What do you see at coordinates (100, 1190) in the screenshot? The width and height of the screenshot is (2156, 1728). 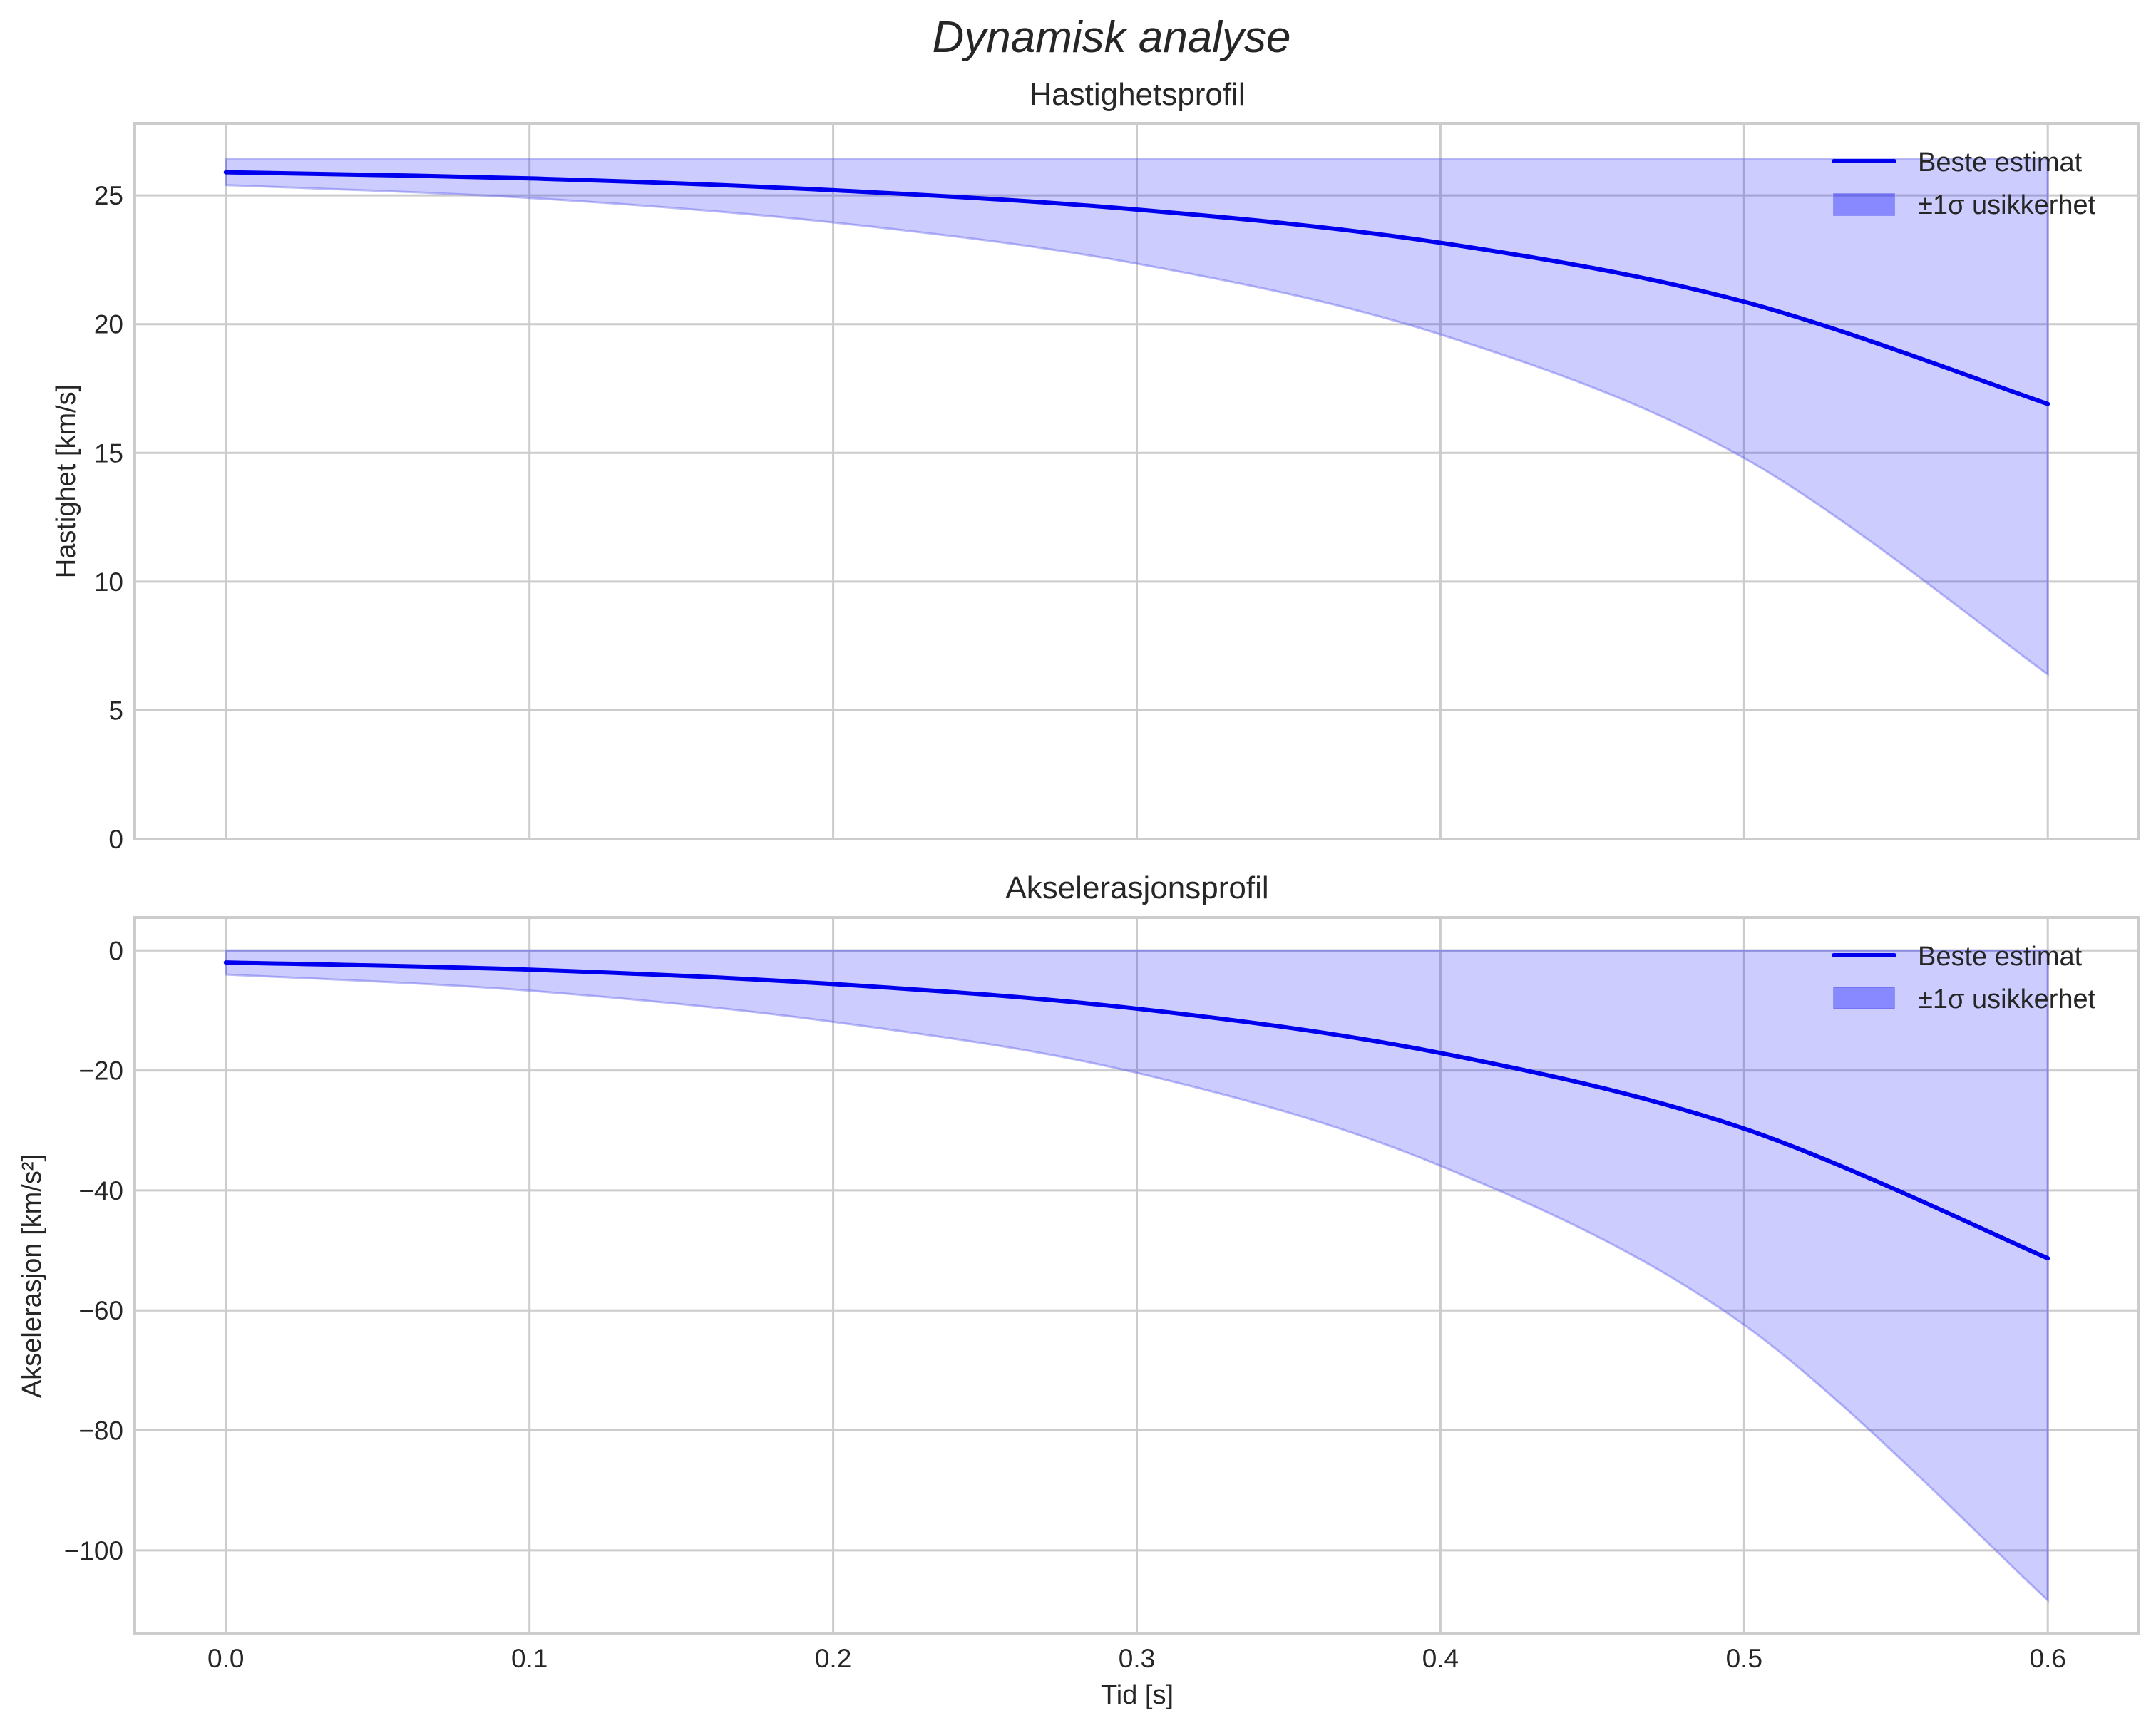 I see `y-tick-label: −40` at bounding box center [100, 1190].